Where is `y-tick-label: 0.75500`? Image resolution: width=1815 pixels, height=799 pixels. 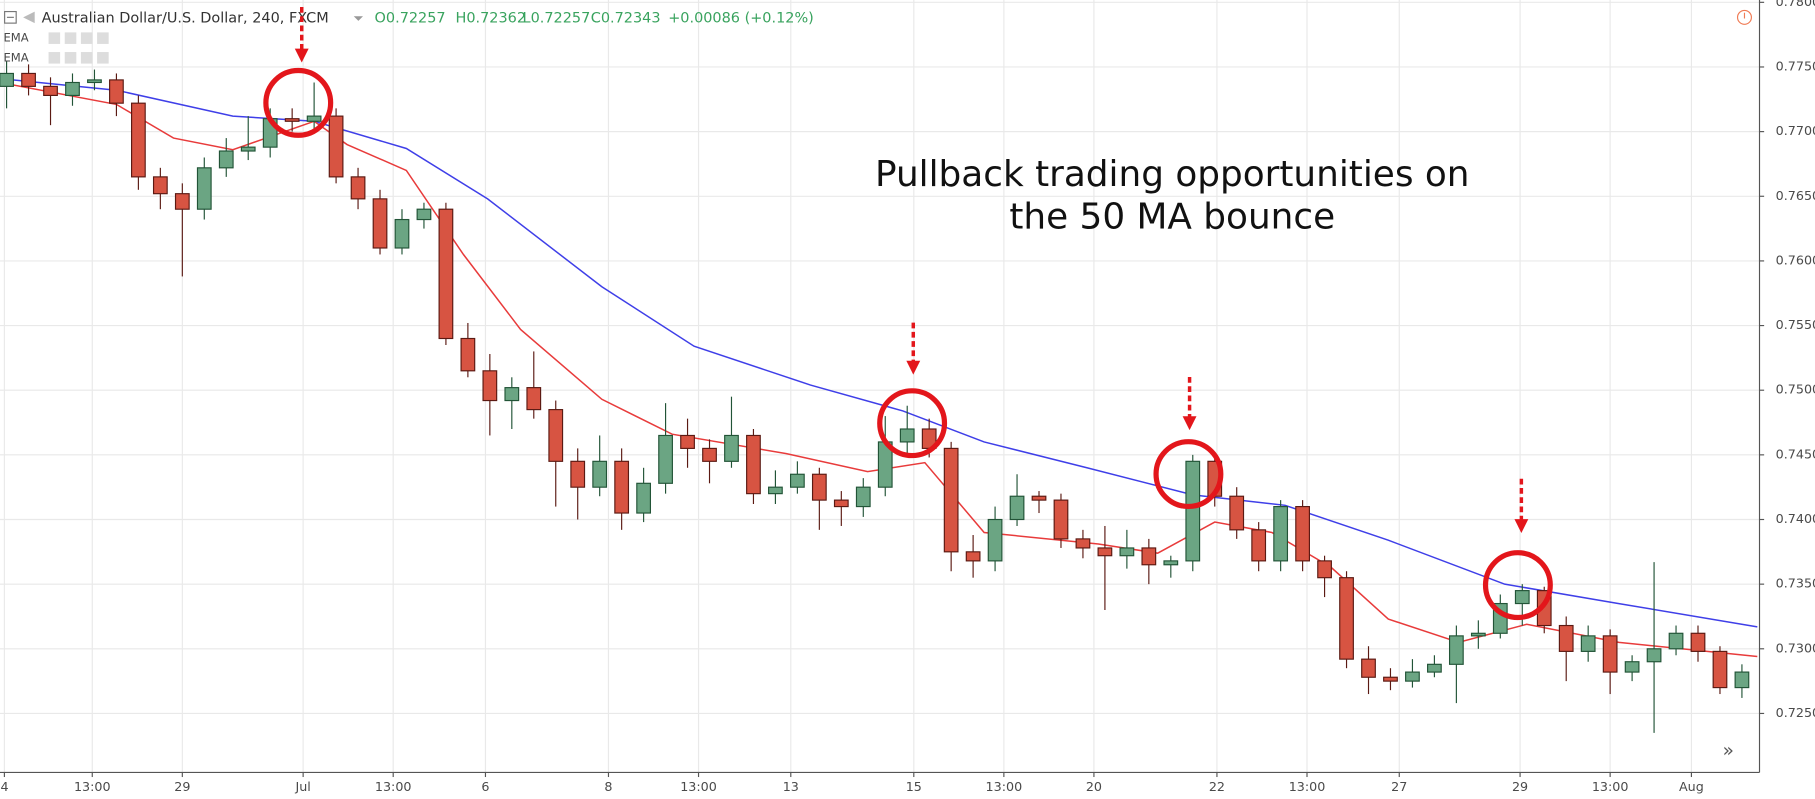 y-tick-label: 0.75500 is located at coordinates (1795, 324).